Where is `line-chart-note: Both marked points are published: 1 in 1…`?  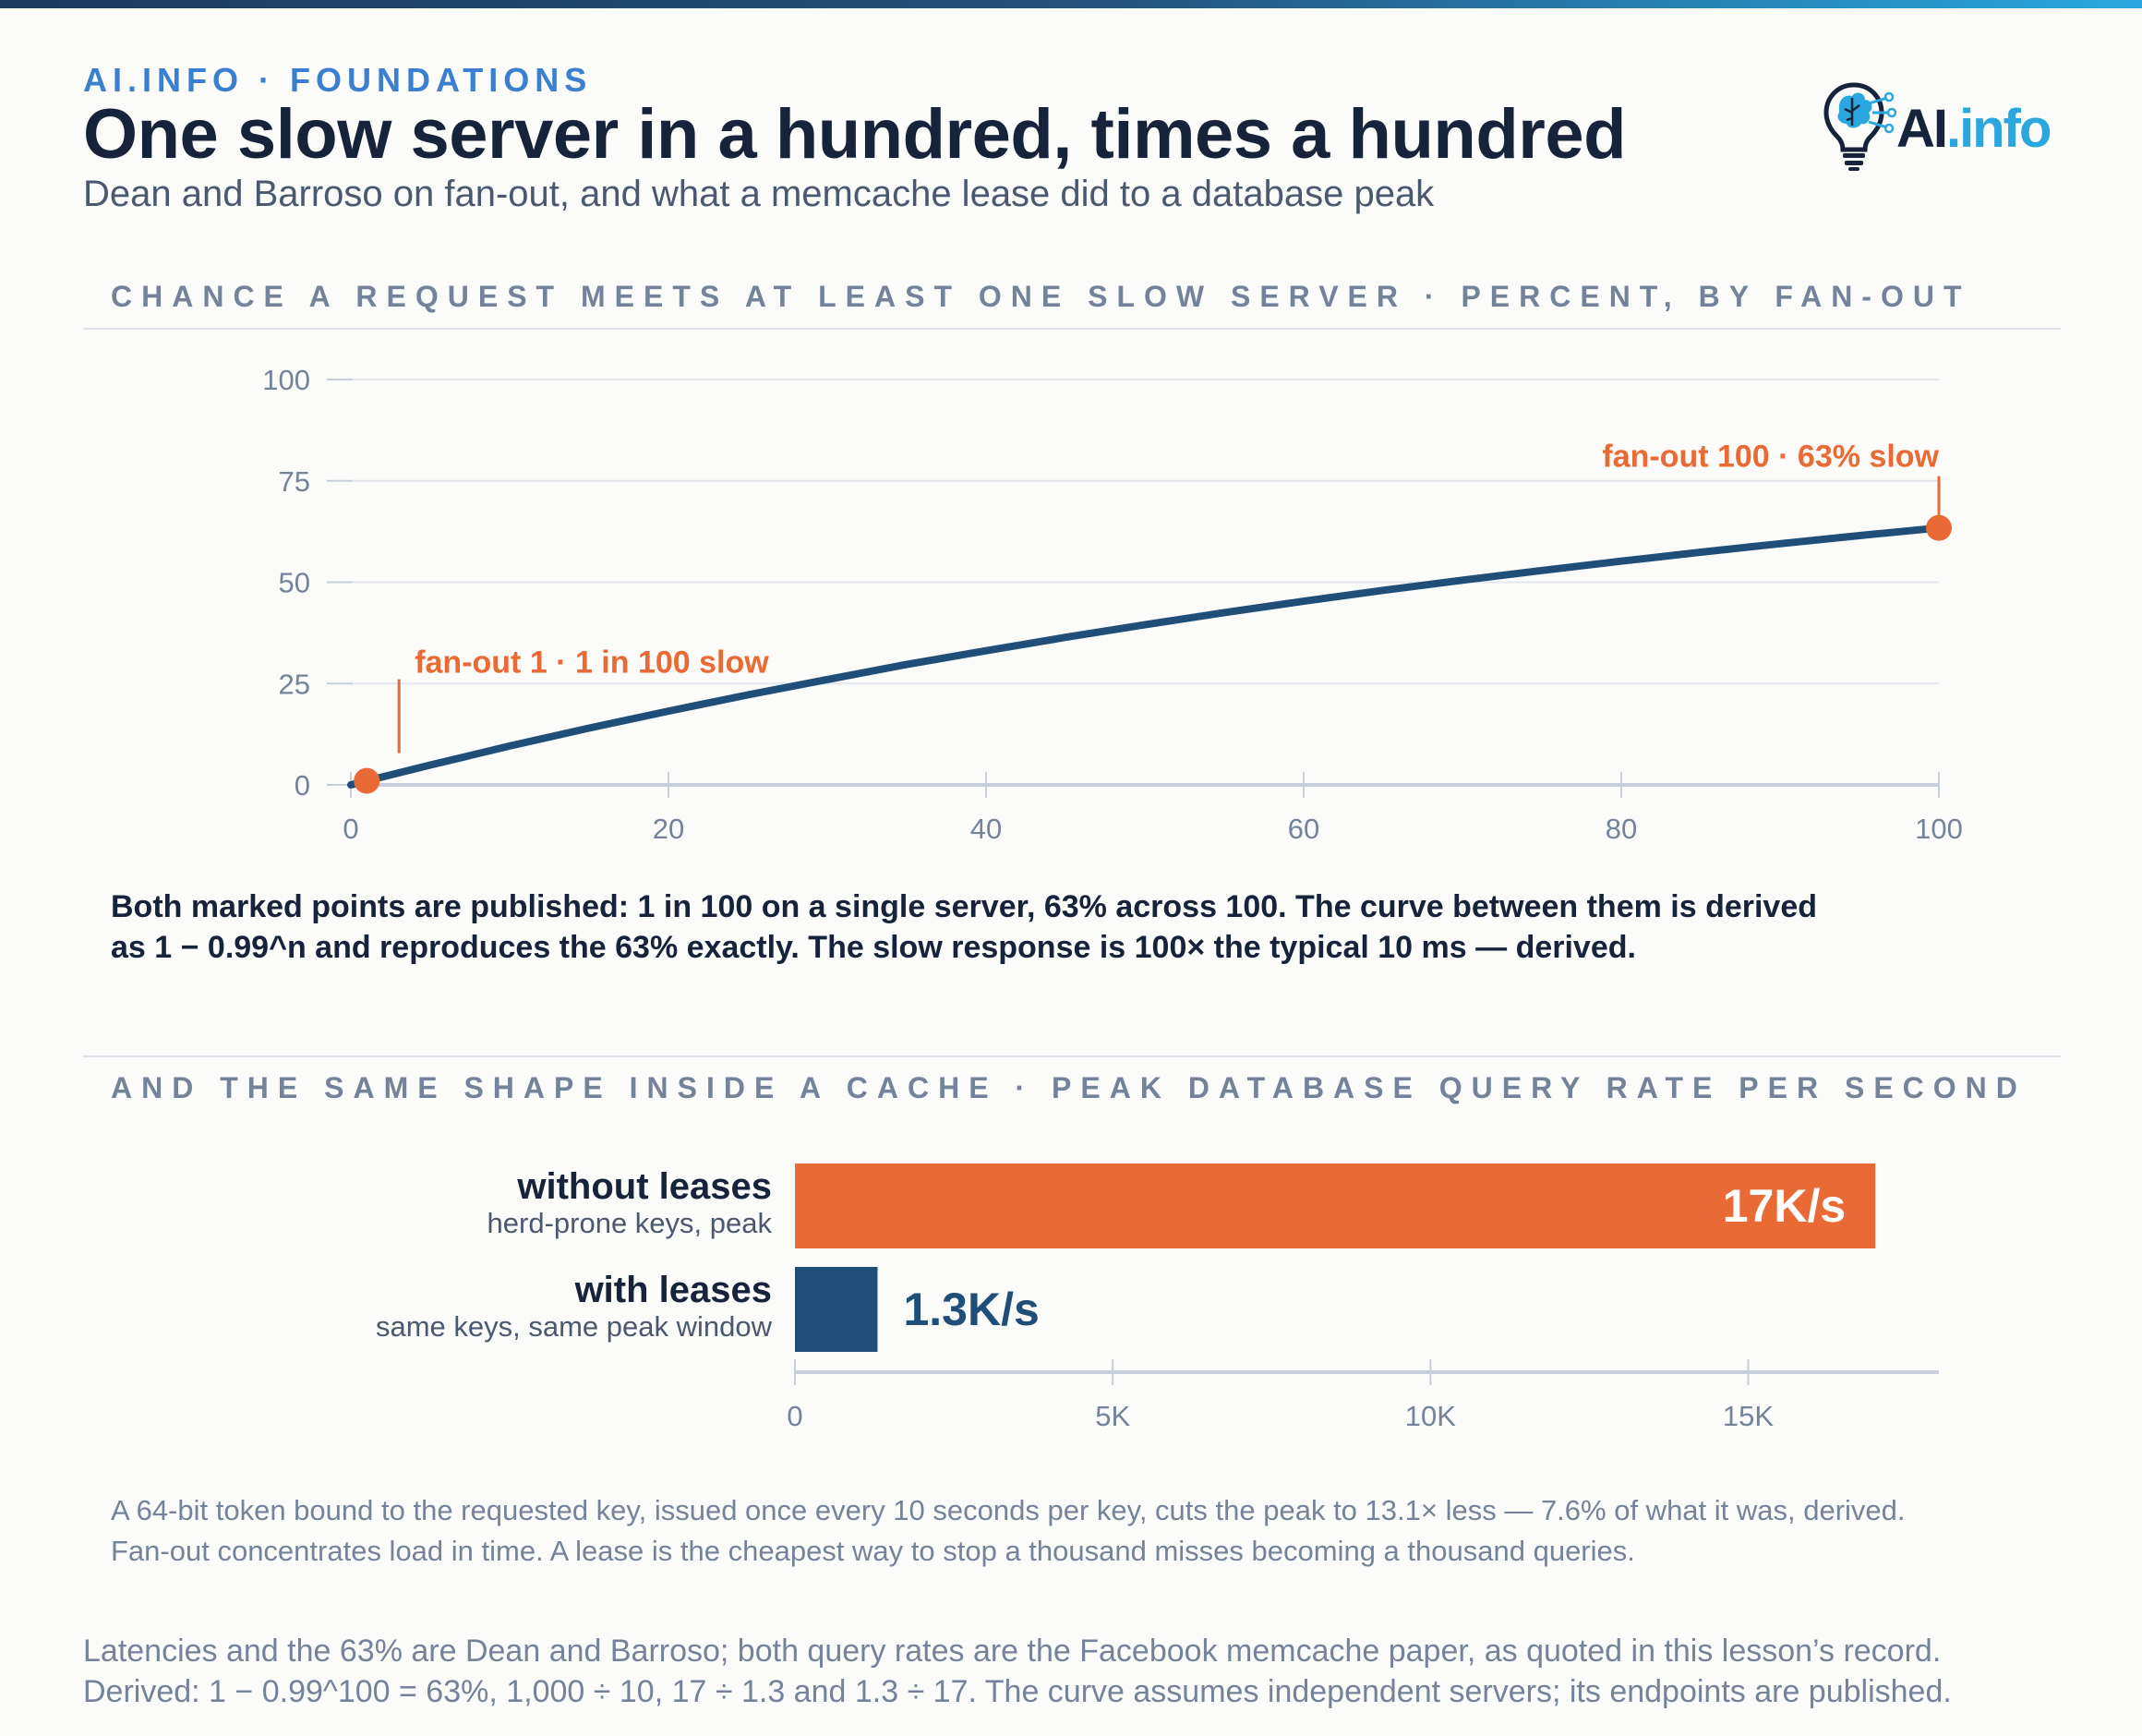
line-chart-note: Both marked points are published: 1 in 1… is located at coordinates (964, 927).